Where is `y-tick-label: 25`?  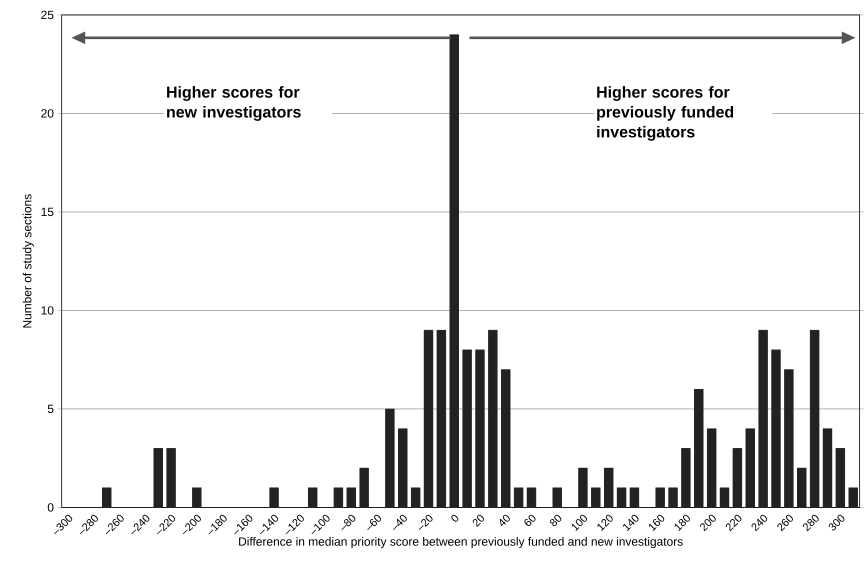 y-tick-label: 25 is located at coordinates (47, 15).